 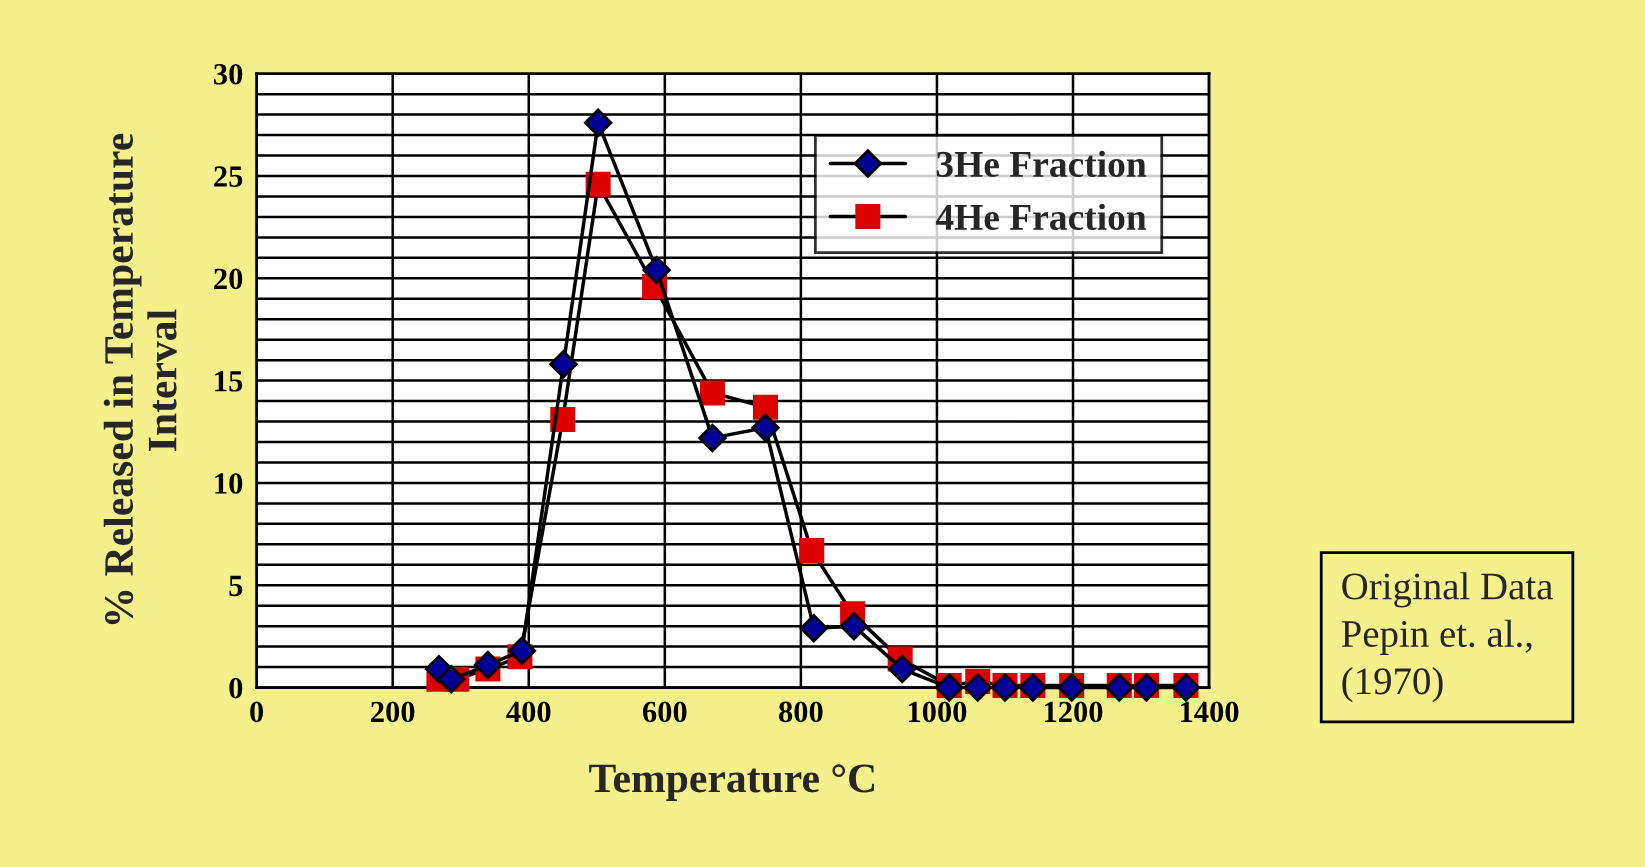 What do you see at coordinates (800, 712) in the screenshot?
I see `x-tick-label: 800` at bounding box center [800, 712].